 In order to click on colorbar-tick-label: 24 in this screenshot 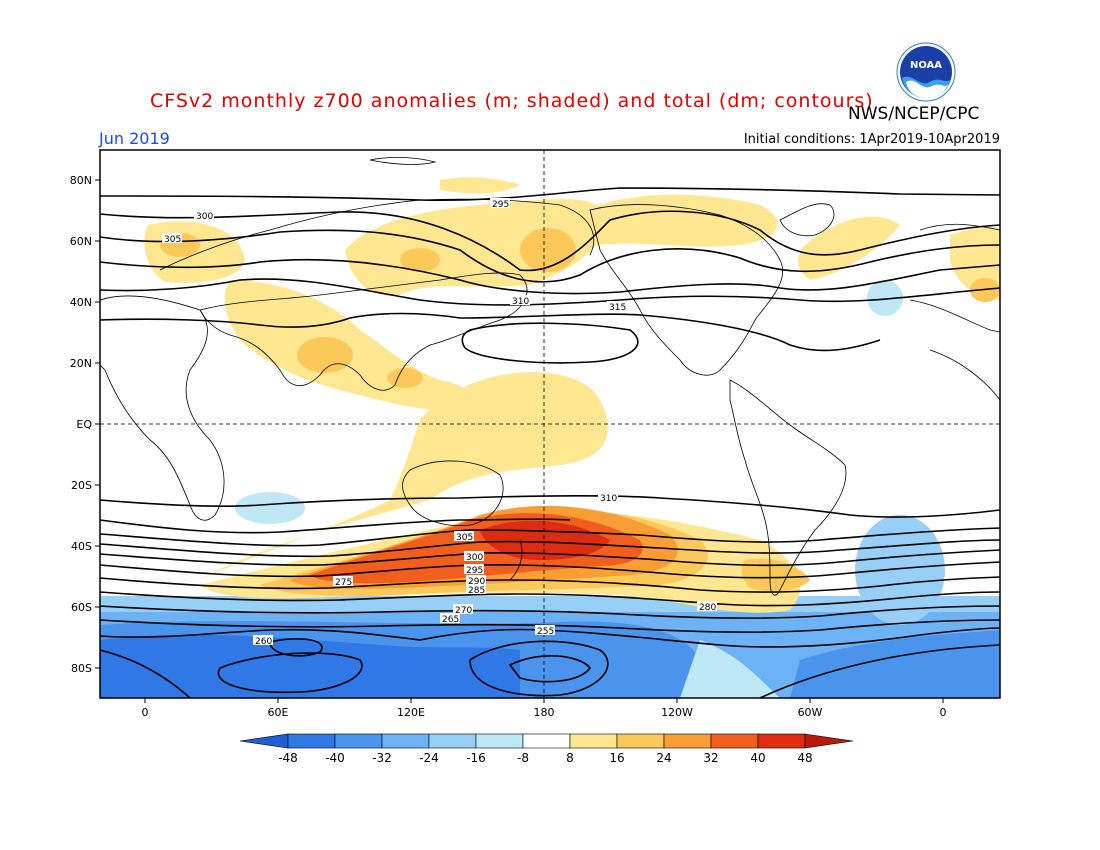, I will do `click(663, 758)`.